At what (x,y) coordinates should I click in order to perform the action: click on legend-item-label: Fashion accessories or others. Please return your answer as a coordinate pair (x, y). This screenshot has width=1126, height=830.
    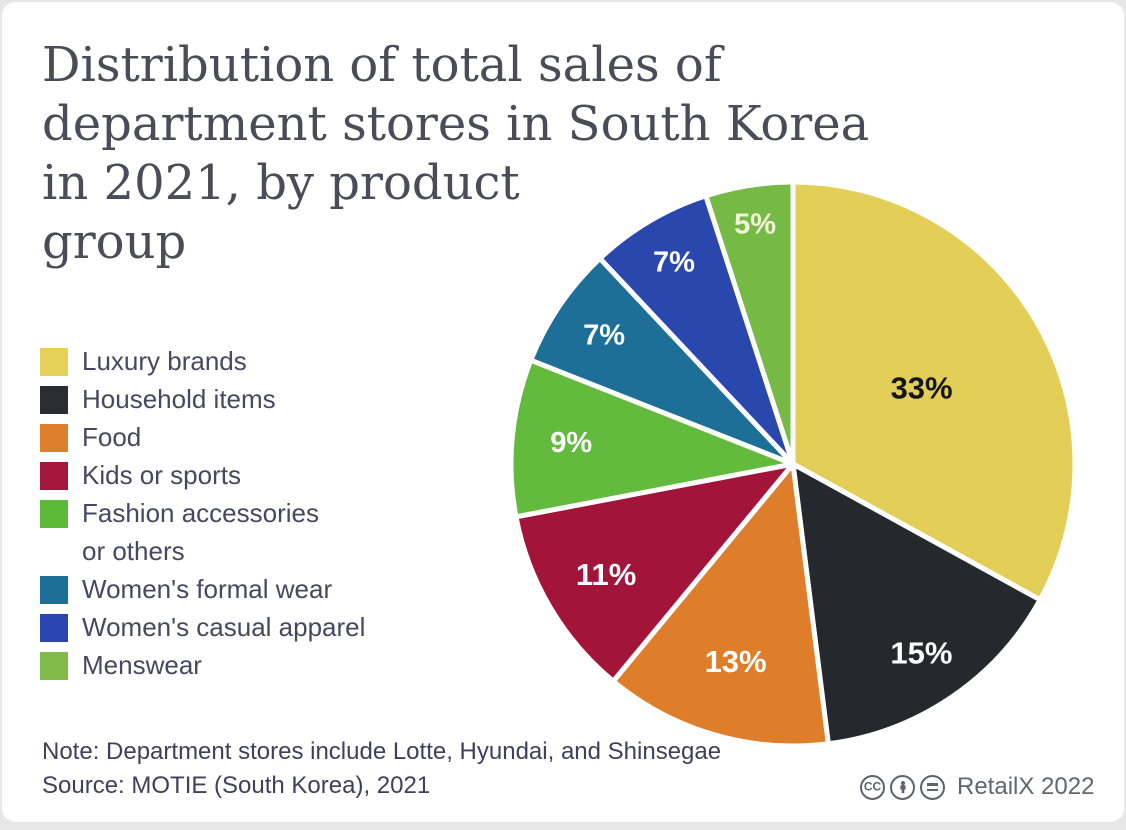
    Looking at the image, I should click on (200, 532).